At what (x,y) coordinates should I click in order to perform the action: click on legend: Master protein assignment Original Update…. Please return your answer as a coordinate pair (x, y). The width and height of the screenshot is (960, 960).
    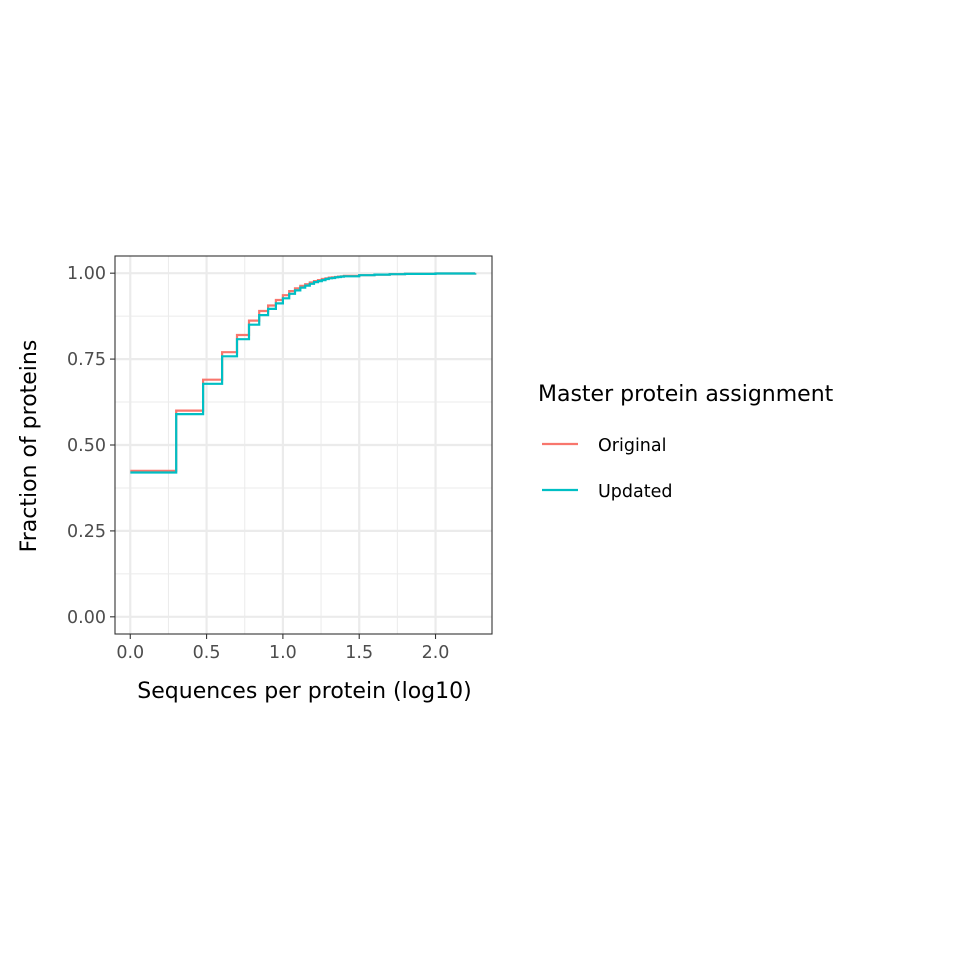
    Looking at the image, I should click on (686, 442).